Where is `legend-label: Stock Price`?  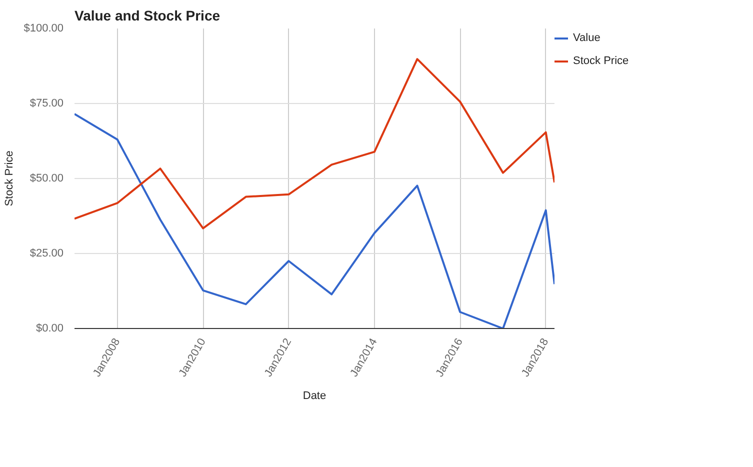 legend-label: Stock Price is located at coordinates (601, 61).